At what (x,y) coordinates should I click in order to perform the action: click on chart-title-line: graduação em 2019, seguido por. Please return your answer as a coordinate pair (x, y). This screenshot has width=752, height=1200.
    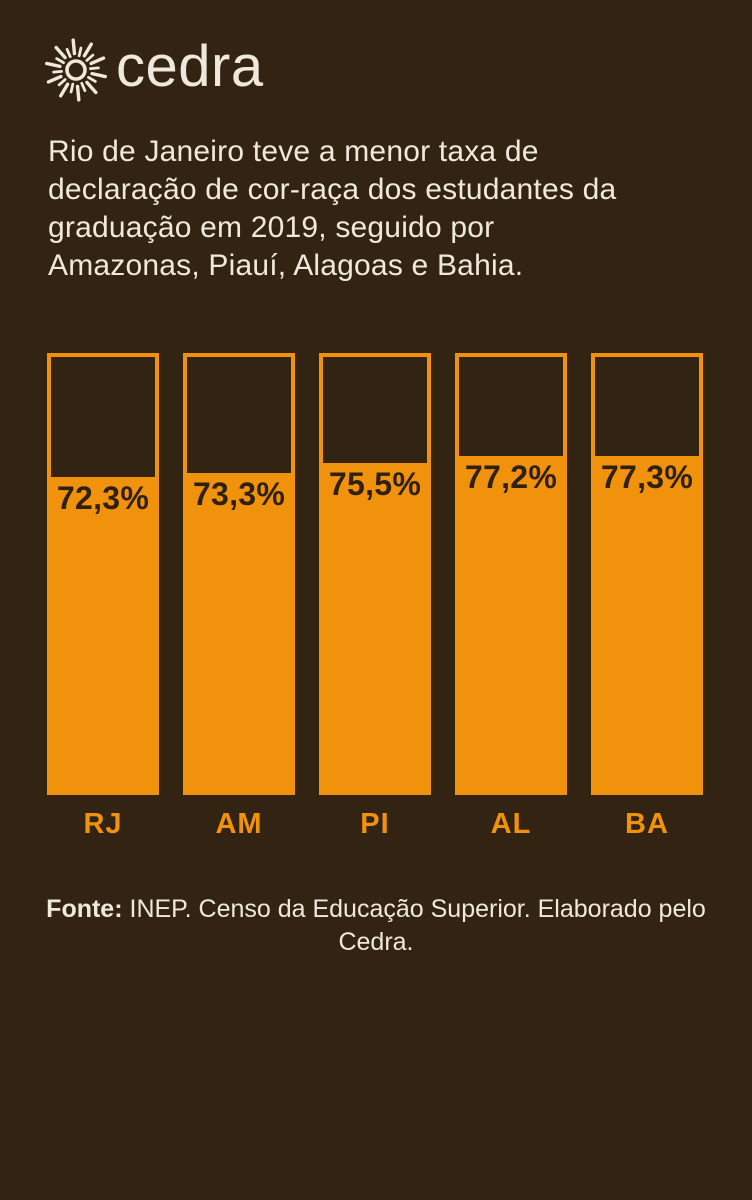
    Looking at the image, I should click on (271, 227).